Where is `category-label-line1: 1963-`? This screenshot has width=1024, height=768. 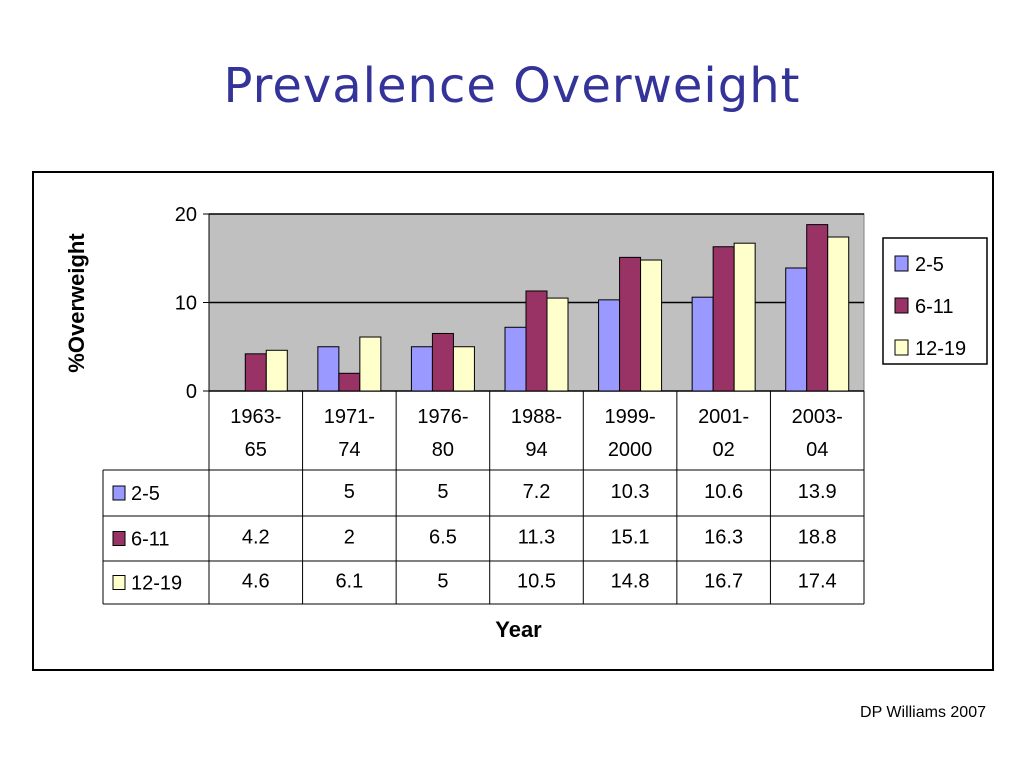 category-label-line1: 1963- is located at coordinates (255, 417).